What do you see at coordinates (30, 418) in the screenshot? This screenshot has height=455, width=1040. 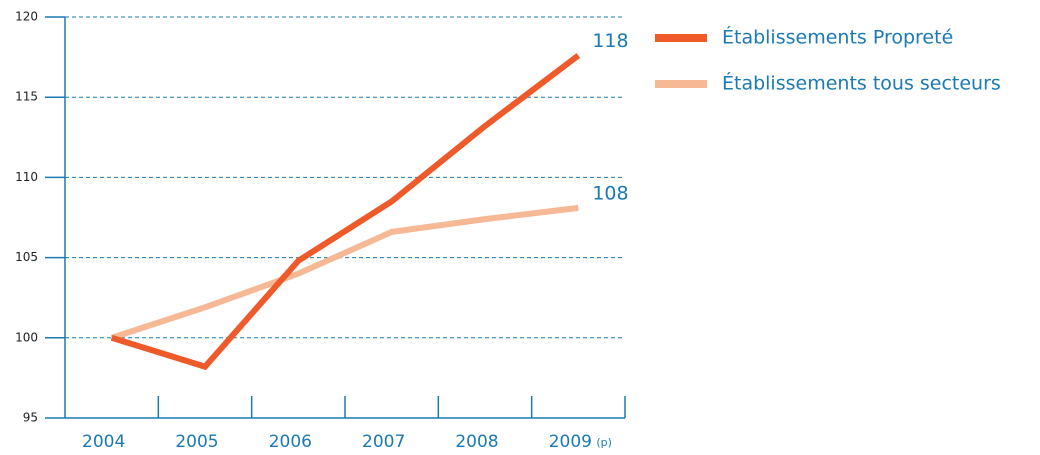 I see `y-tick-label: 95` at bounding box center [30, 418].